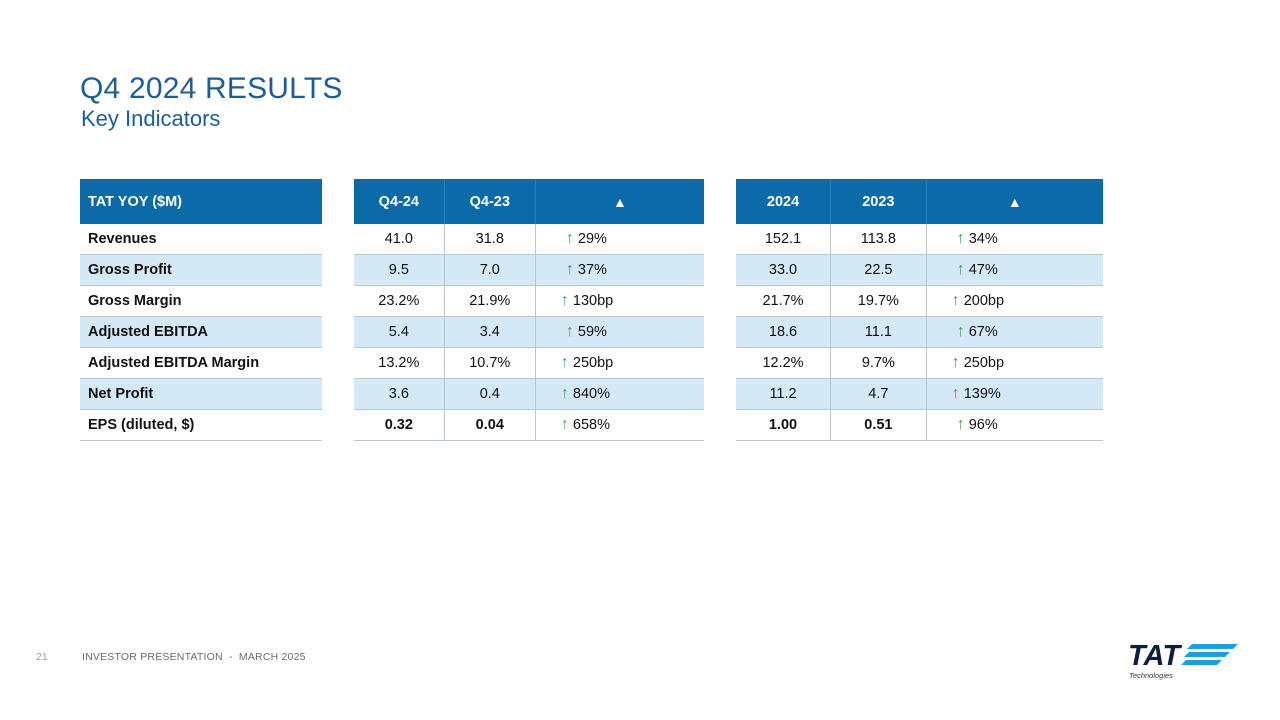 This screenshot has height=720, width=1280. I want to click on cell-quarter-change-value: 250bp, so click(593, 363).